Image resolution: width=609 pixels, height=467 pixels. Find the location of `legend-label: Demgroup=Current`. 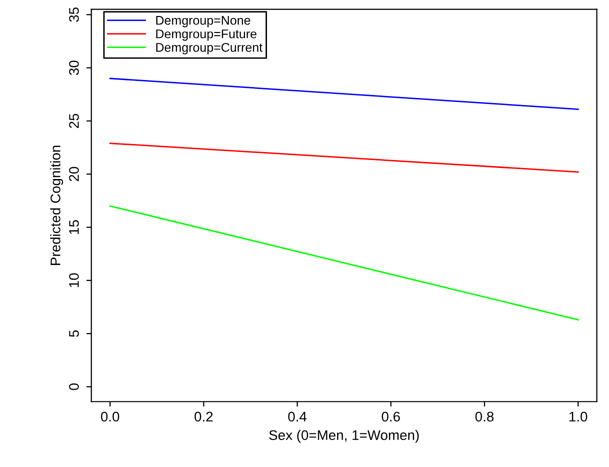

legend-label: Demgroup=Current is located at coordinates (209, 48).